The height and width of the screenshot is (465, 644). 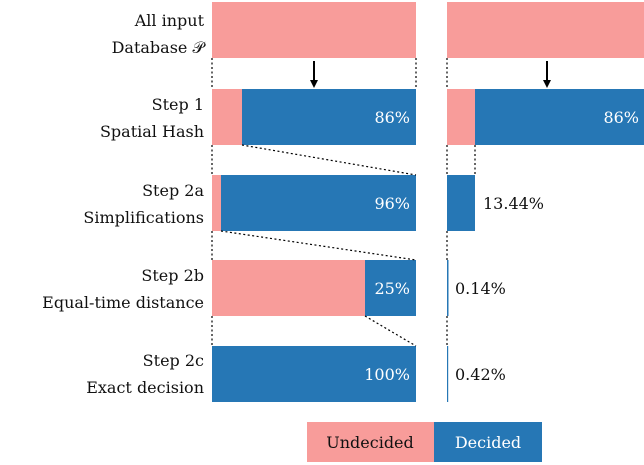 What do you see at coordinates (169, 20) in the screenshot?
I see `stage-0-label-1: All input` at bounding box center [169, 20].